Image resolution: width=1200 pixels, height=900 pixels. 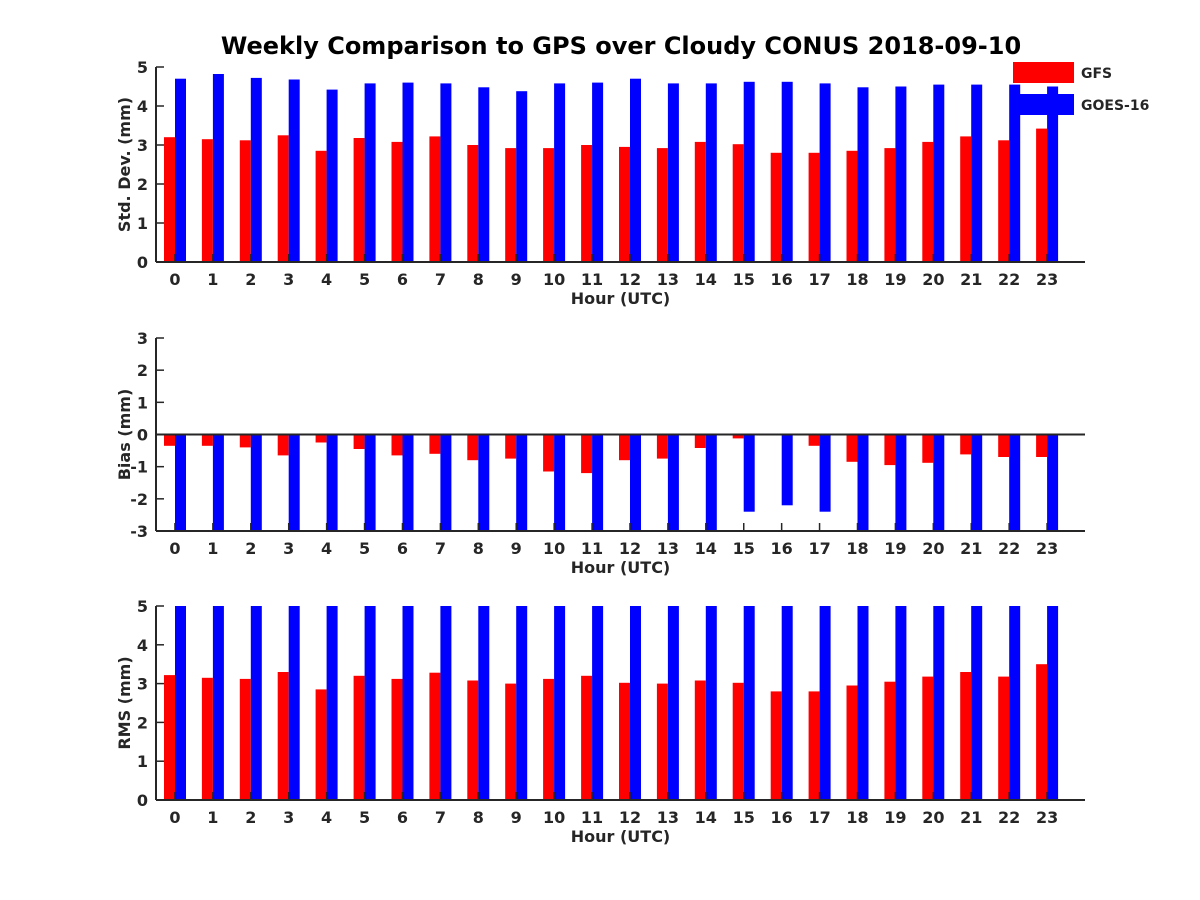 What do you see at coordinates (592, 817) in the screenshot?
I see `x-tick-label: 11` at bounding box center [592, 817].